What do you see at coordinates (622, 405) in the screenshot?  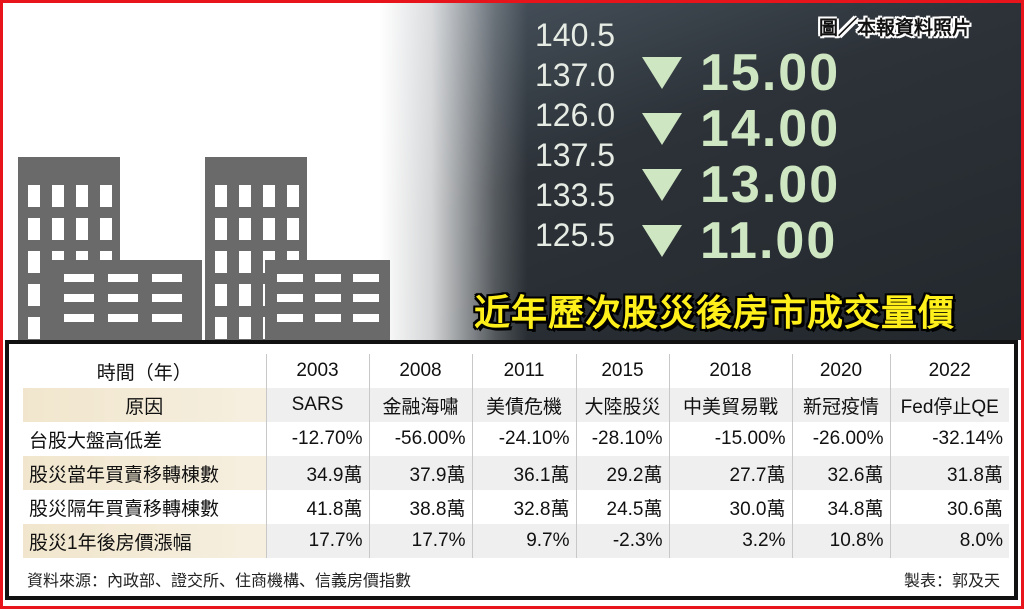 I see `table-cell: 大陸股災` at bounding box center [622, 405].